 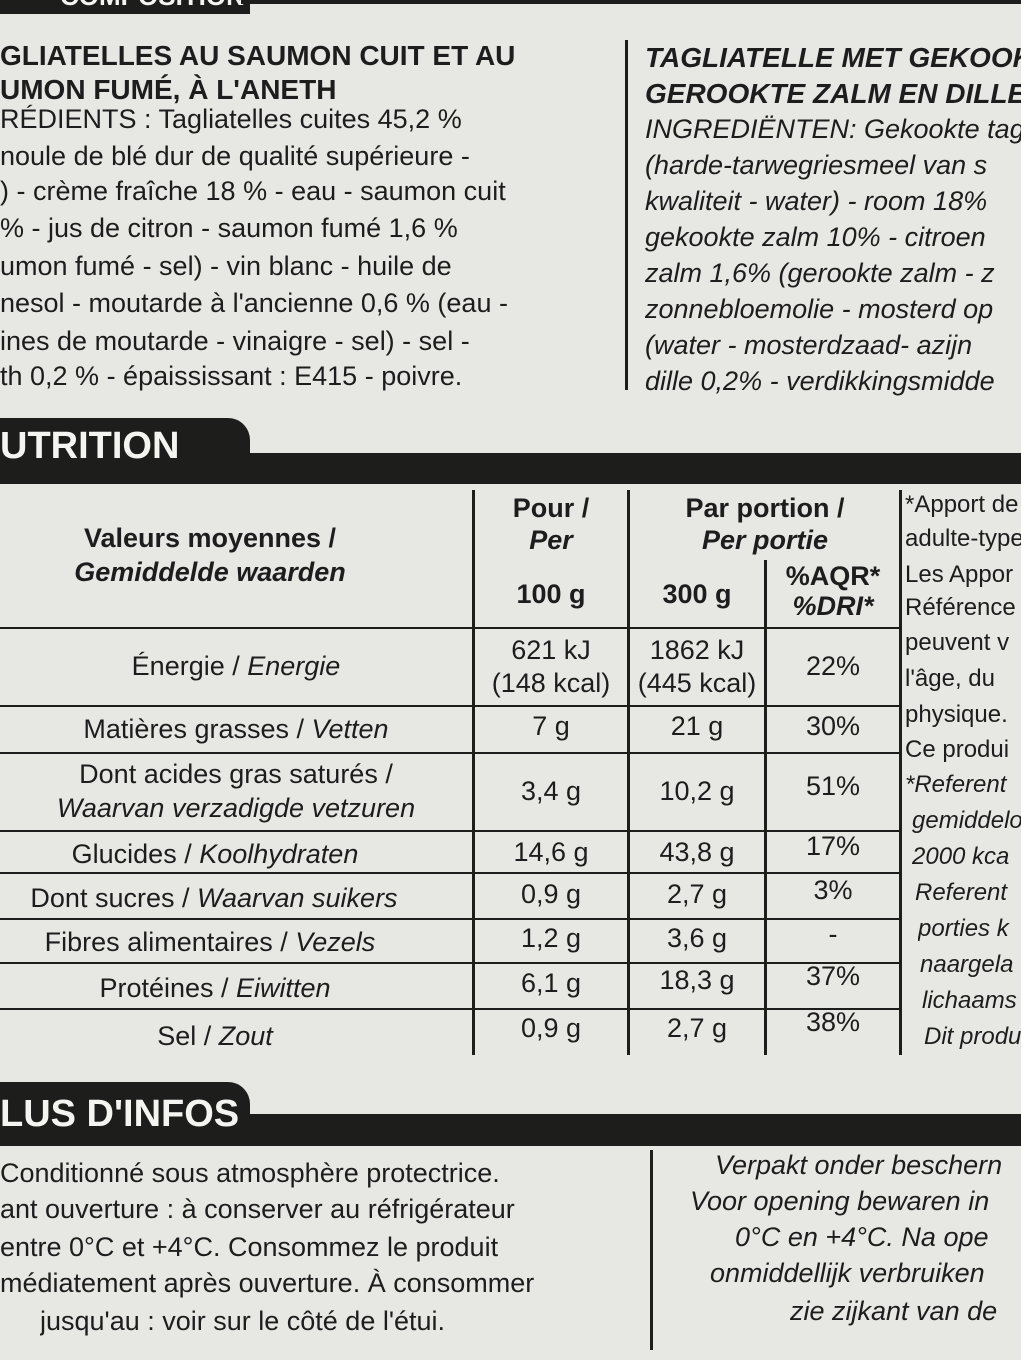 What do you see at coordinates (226, 266) in the screenshot?
I see `fr-ingredient-line: umon fumé - sel) - vin blanc - huile de` at bounding box center [226, 266].